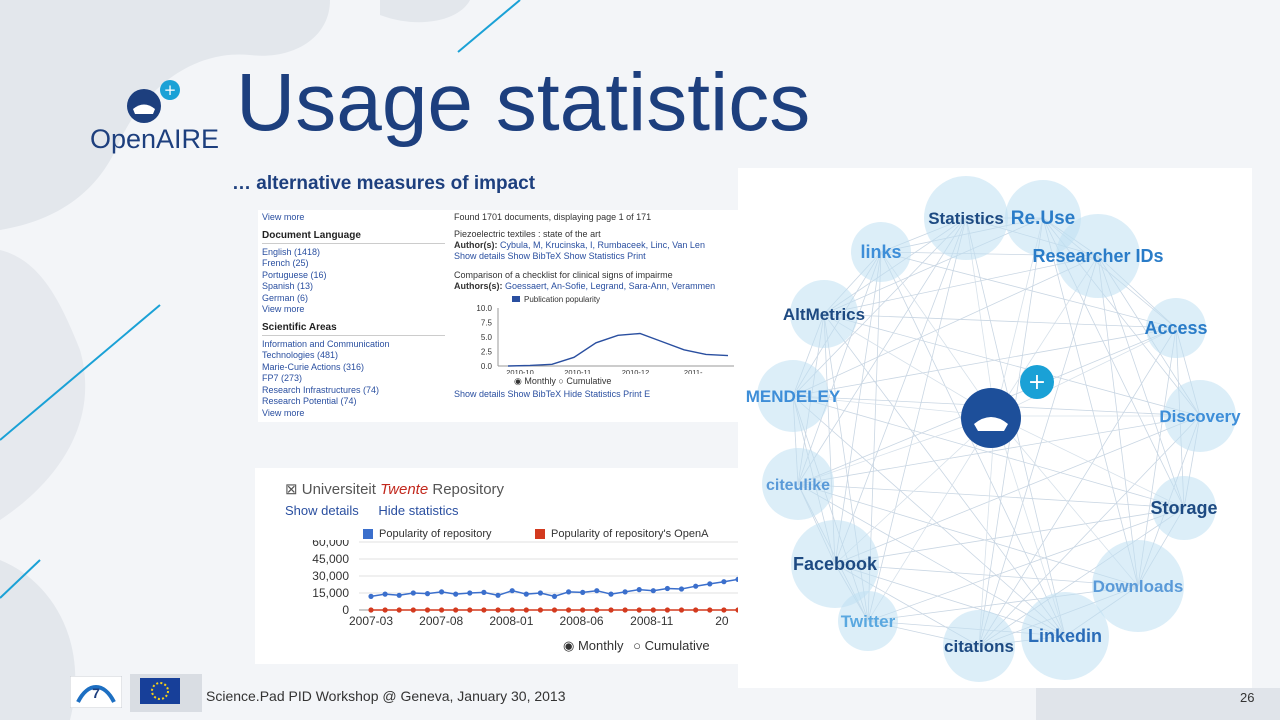  Describe the element at coordinates (1158, 704) in the screenshot. I see `footer-bar` at that location.